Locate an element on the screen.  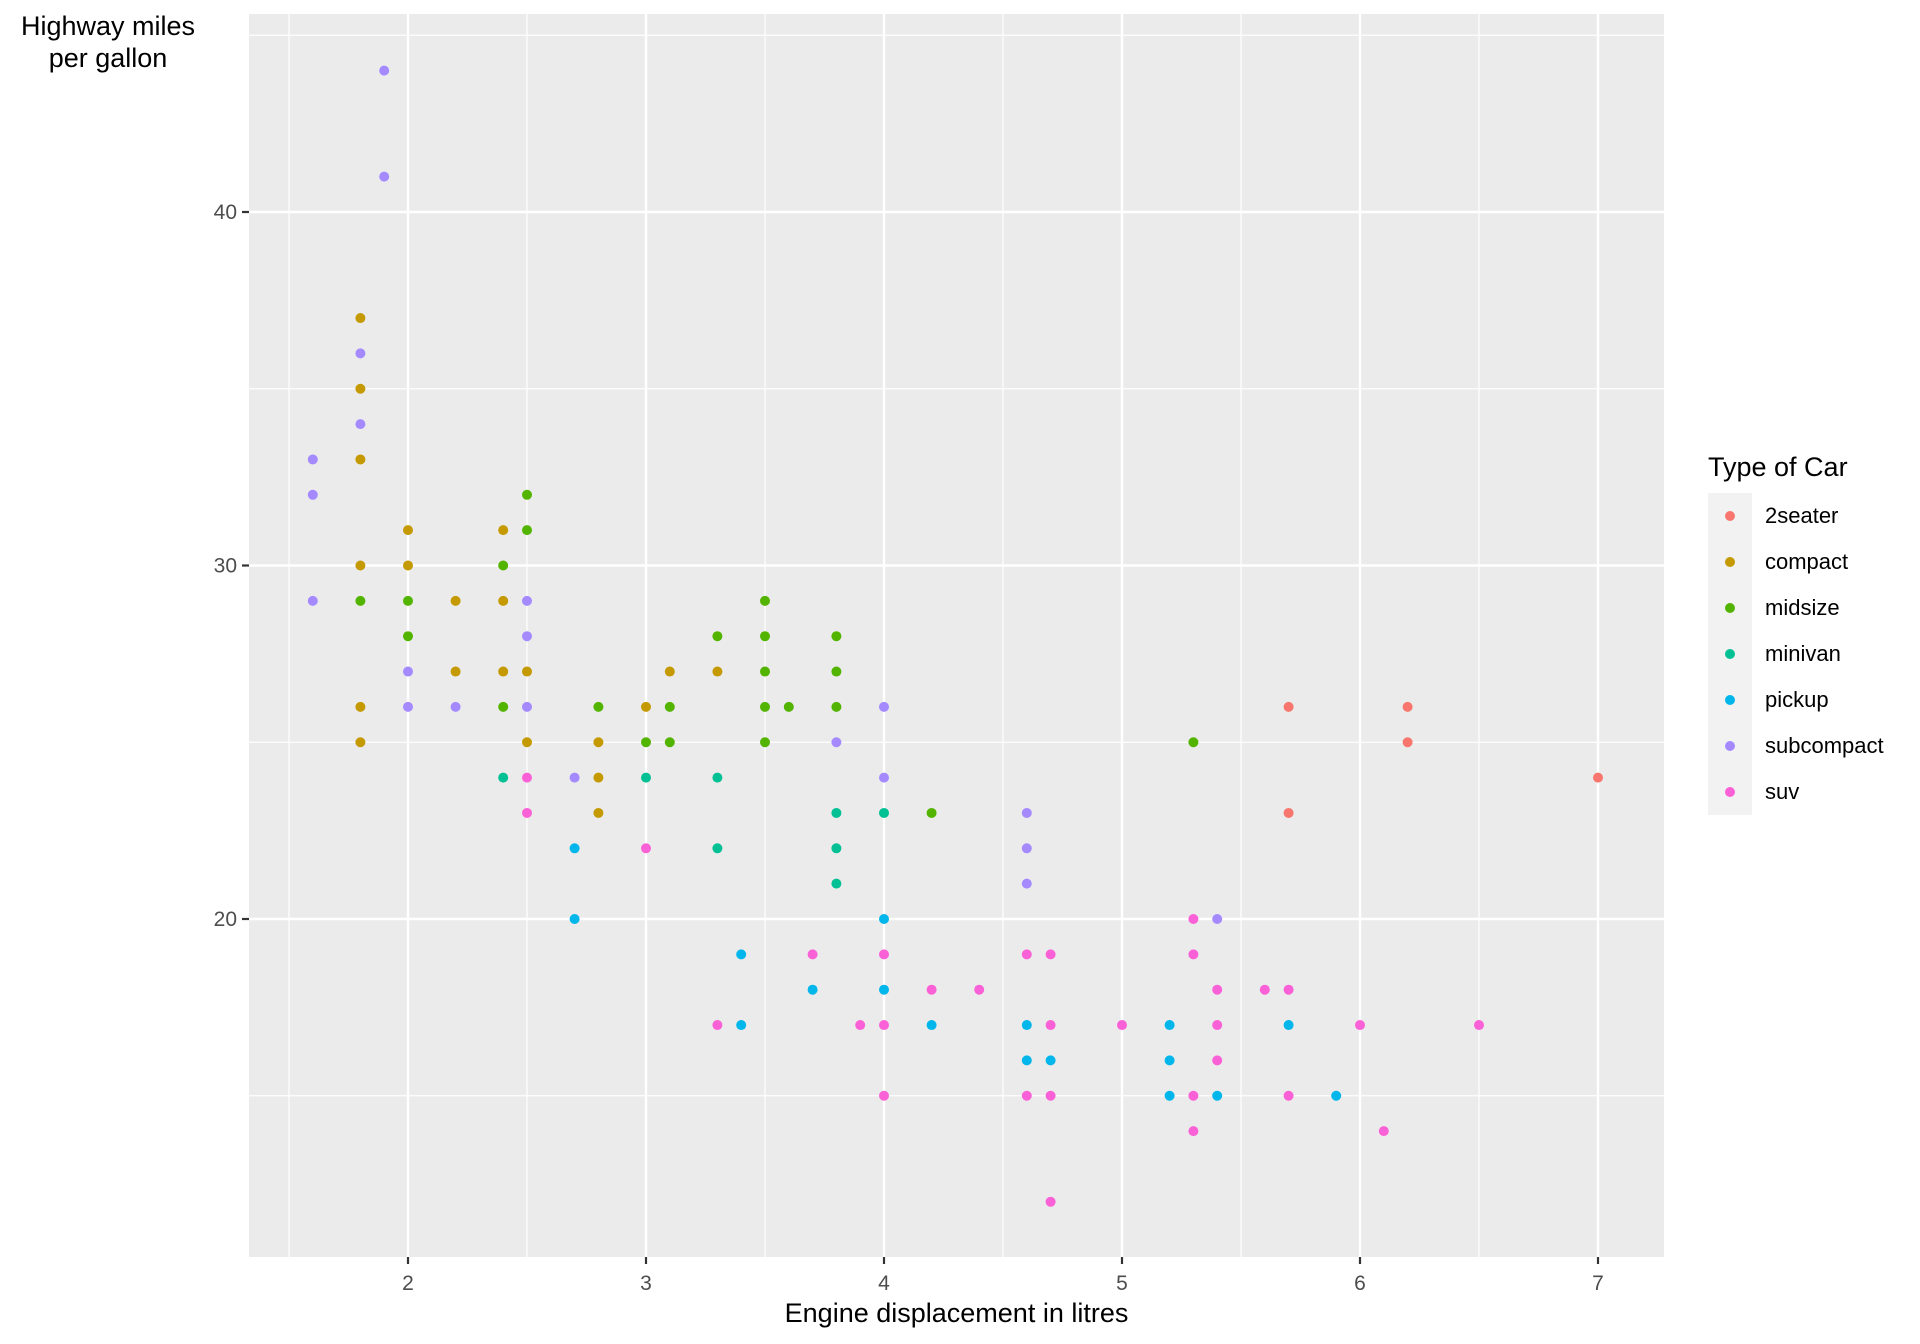
x-tick-label: 4 is located at coordinates (884, 1283).